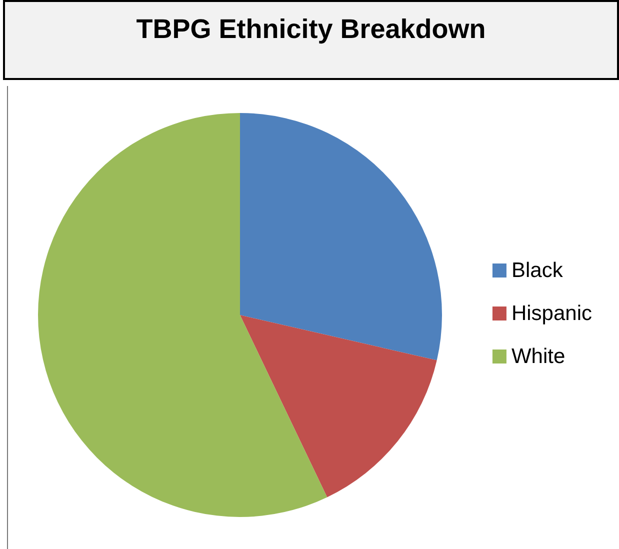 The width and height of the screenshot is (619, 549). What do you see at coordinates (537, 270) in the screenshot?
I see `legend-label: Black` at bounding box center [537, 270].